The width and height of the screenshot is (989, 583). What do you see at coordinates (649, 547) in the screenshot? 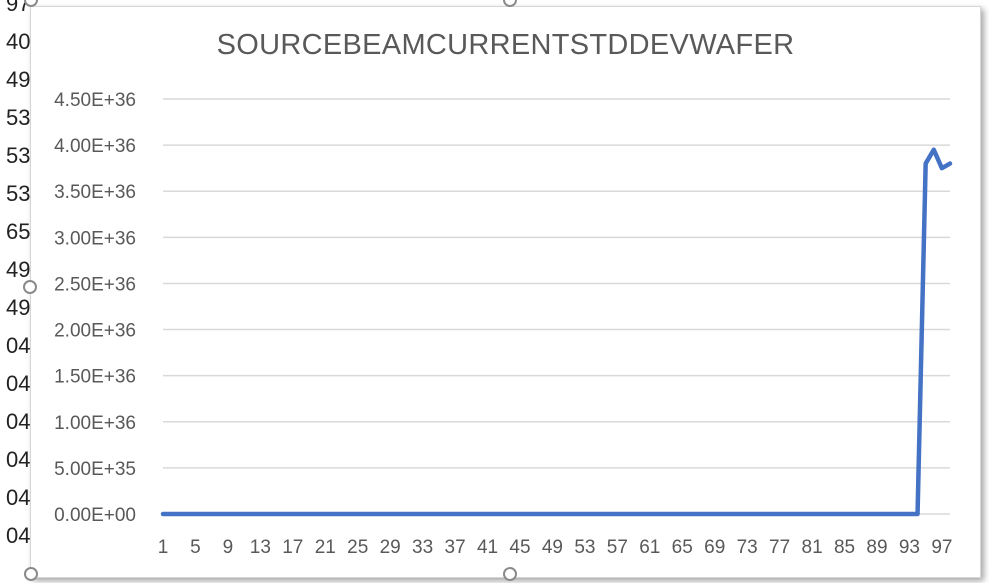
I see `x-tick-label: 61` at bounding box center [649, 547].